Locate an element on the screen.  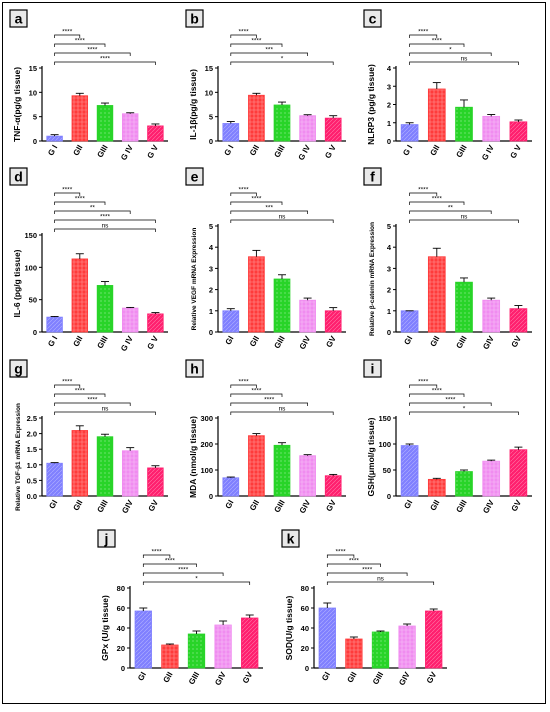
y-axis-label: Relative VEGF mRNA Expression is located at coordinates (194, 279).